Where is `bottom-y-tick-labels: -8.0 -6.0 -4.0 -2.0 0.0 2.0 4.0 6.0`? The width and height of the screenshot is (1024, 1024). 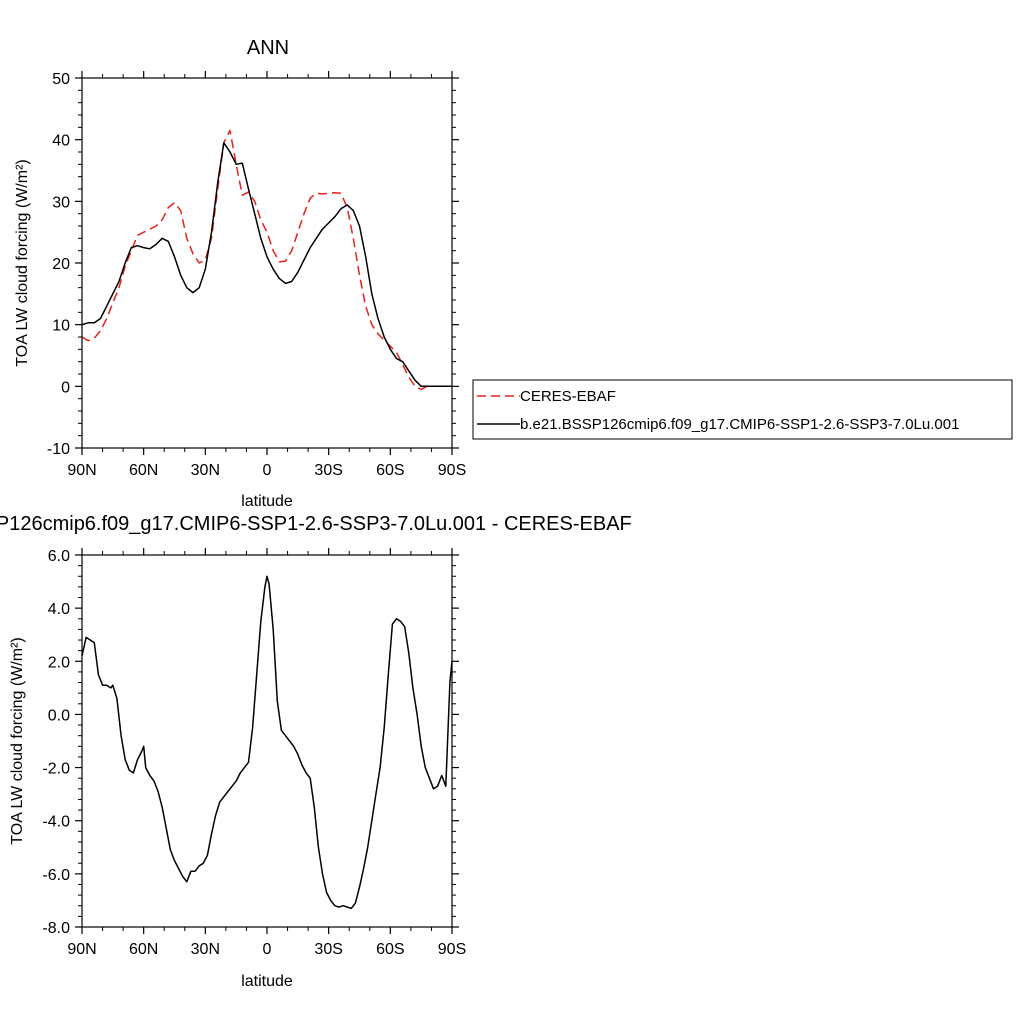 bottom-y-tick-labels: -8.0 -6.0 -4.0 -2.0 0.0 2.0 4.0 6.0 is located at coordinates (56, 742).